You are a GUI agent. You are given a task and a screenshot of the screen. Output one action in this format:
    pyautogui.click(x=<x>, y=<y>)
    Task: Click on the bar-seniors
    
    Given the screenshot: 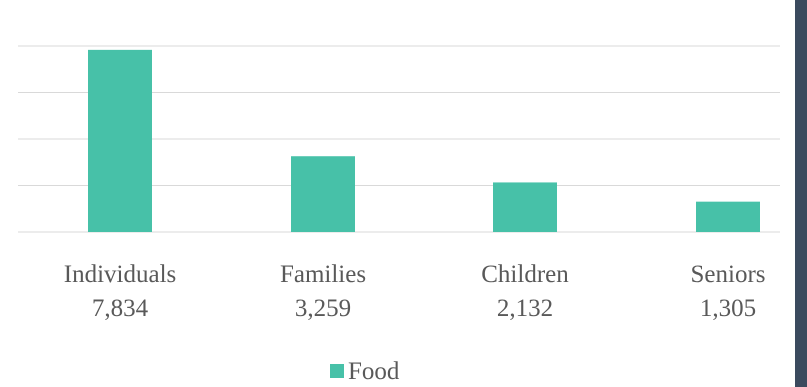 What is the action you would take?
    pyautogui.click(x=728, y=216)
    